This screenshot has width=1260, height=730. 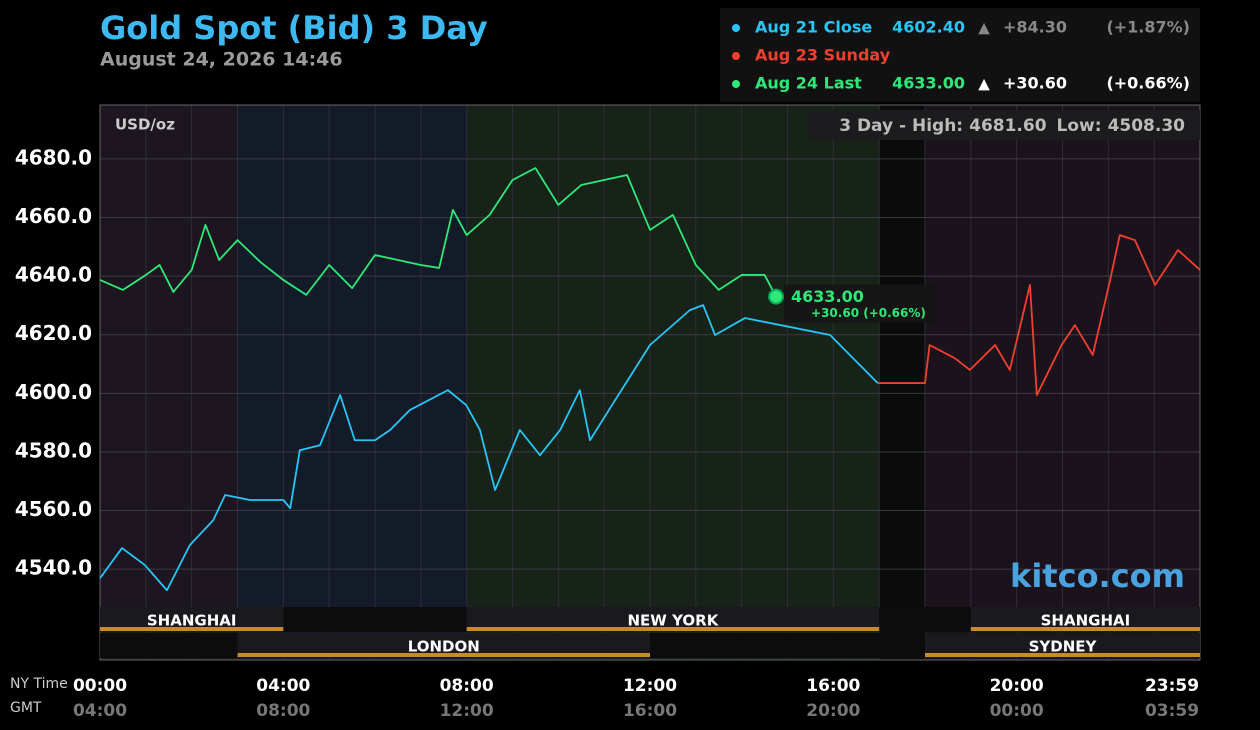 I want to click on legend-value: 4633.00, so click(x=928, y=83).